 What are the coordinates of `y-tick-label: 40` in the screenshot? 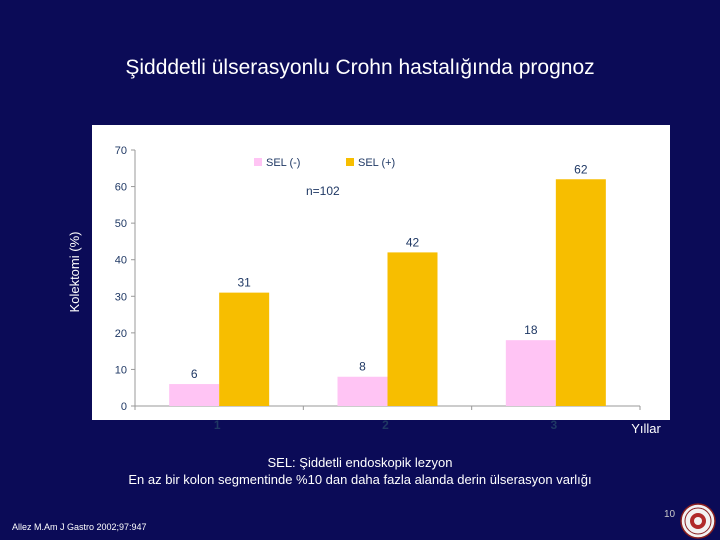 It's located at (121, 261).